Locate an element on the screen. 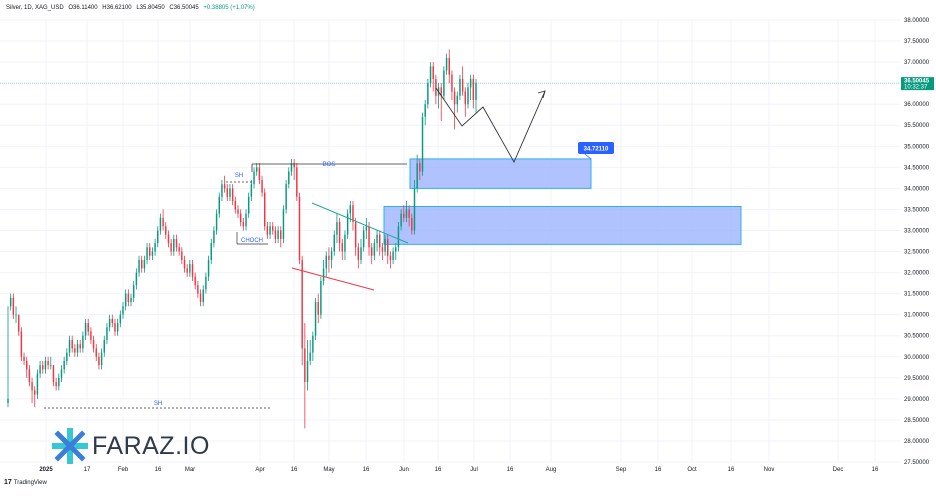  x-tick-label: Oct is located at coordinates (692, 470).